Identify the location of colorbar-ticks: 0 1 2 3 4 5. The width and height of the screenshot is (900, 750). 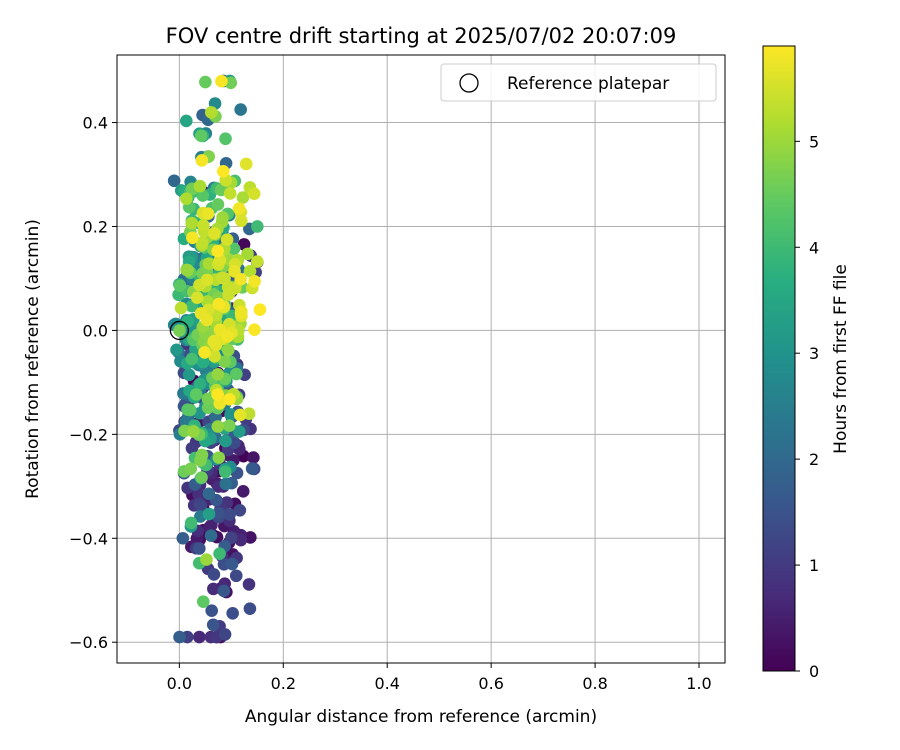
(807, 406).